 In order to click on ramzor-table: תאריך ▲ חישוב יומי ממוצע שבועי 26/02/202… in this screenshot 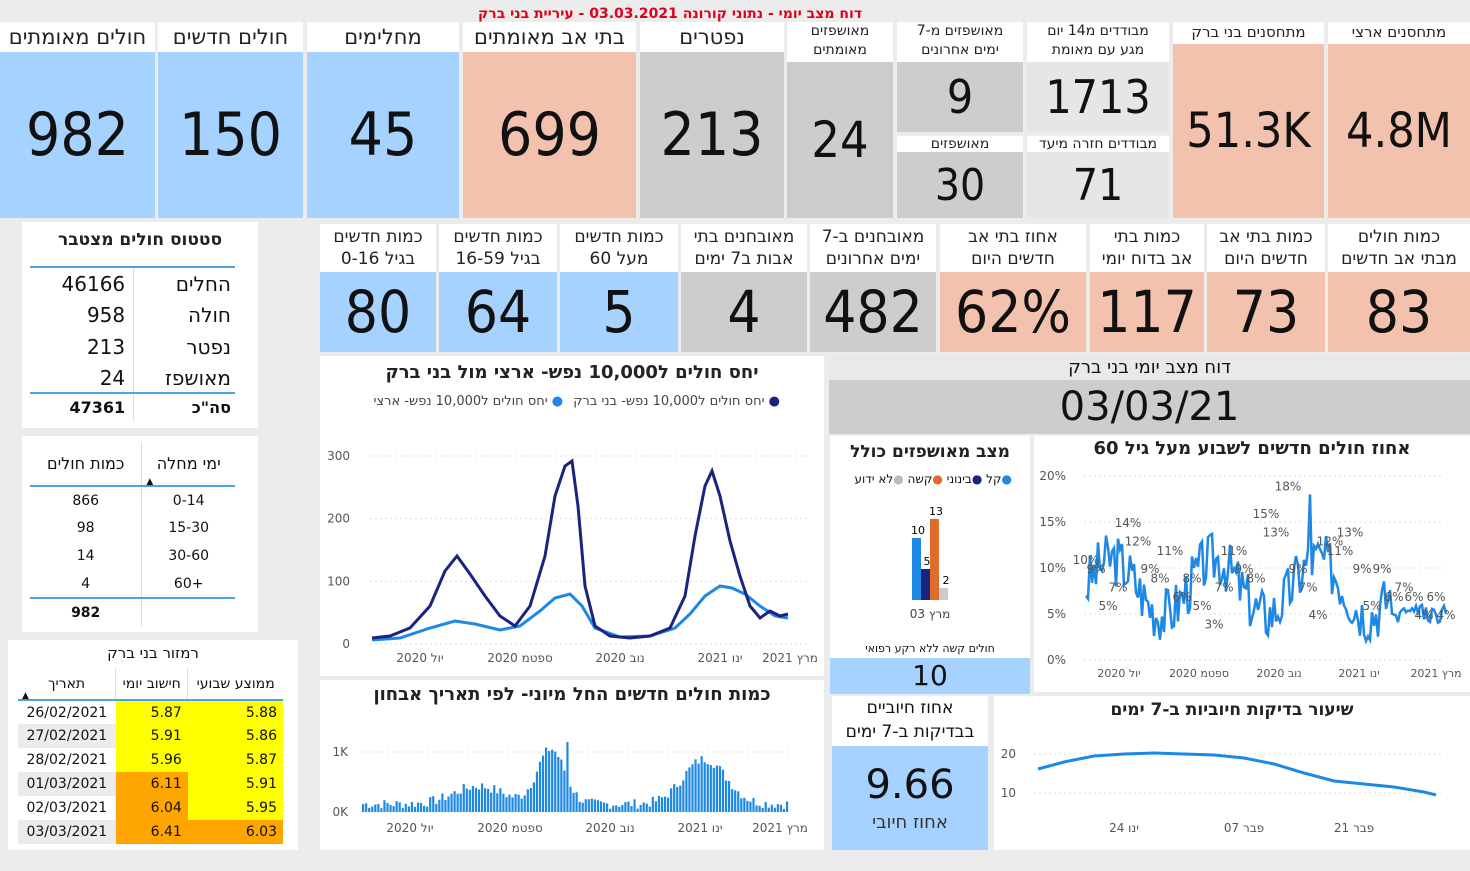, I will do `click(150, 756)`.